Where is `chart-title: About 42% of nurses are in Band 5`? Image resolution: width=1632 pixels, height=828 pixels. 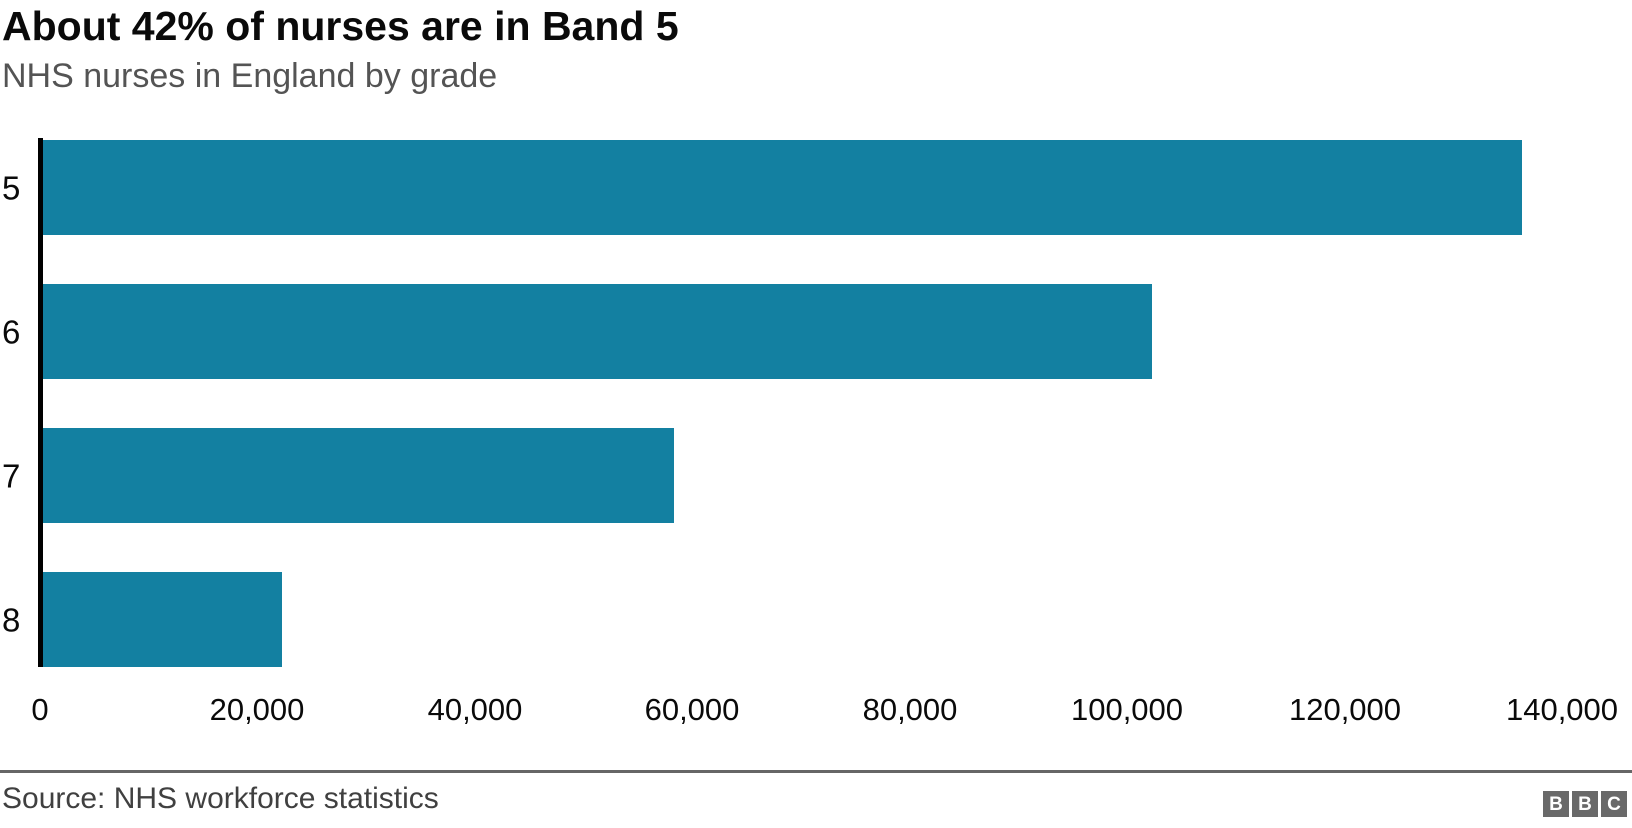 chart-title: About 42% of nurses are in Band 5 is located at coordinates (340, 26).